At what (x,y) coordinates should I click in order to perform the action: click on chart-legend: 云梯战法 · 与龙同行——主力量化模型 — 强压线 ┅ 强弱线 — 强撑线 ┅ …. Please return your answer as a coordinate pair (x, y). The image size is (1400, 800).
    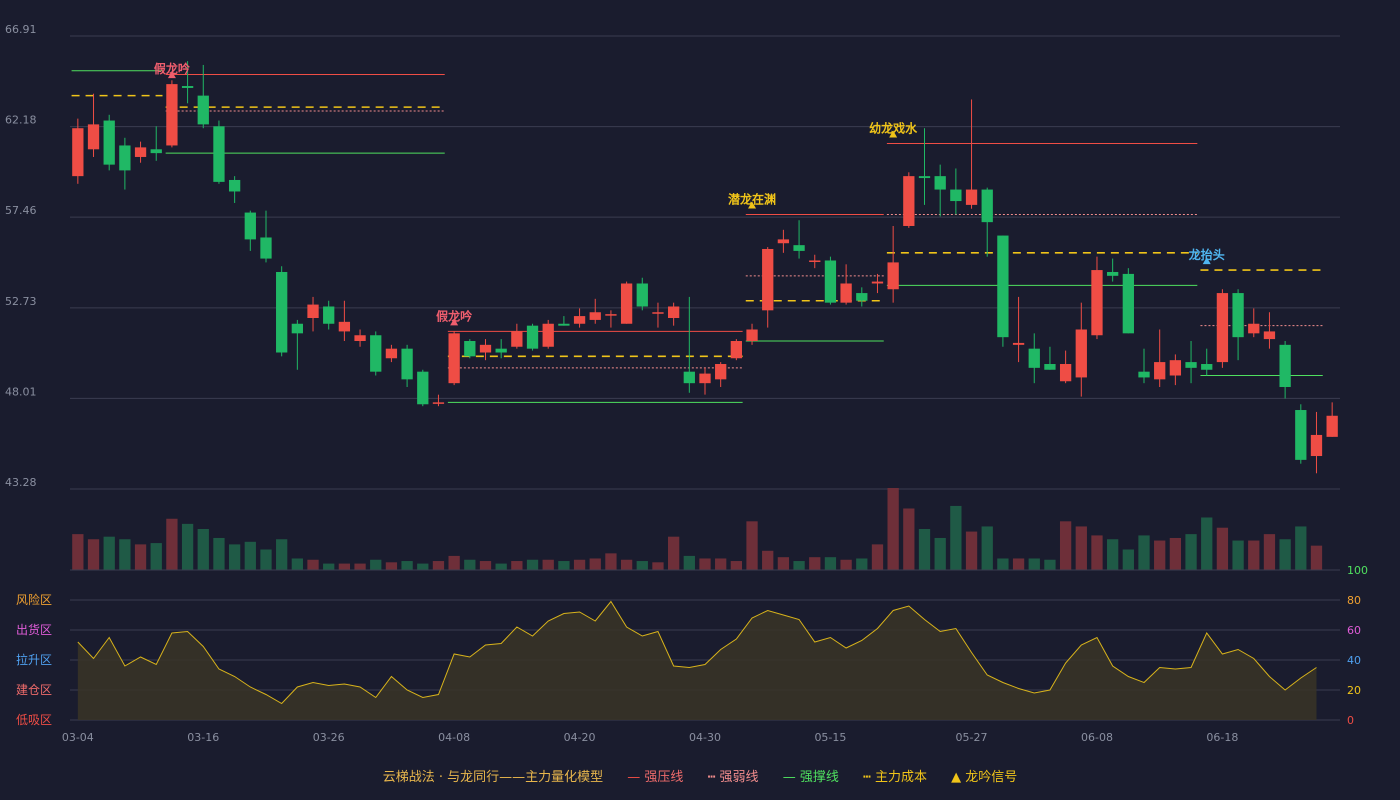
    Looking at the image, I should click on (700, 775).